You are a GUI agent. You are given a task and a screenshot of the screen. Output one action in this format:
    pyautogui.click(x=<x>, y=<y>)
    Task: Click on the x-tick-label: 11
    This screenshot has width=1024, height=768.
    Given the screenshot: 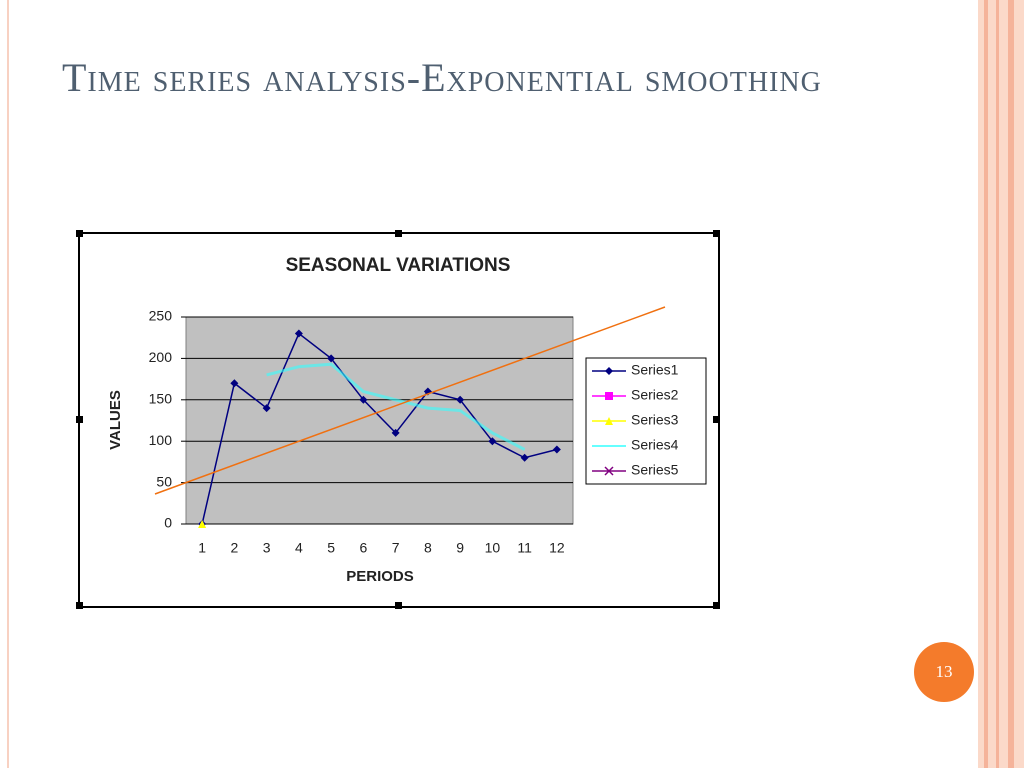 What is the action you would take?
    pyautogui.click(x=524, y=548)
    